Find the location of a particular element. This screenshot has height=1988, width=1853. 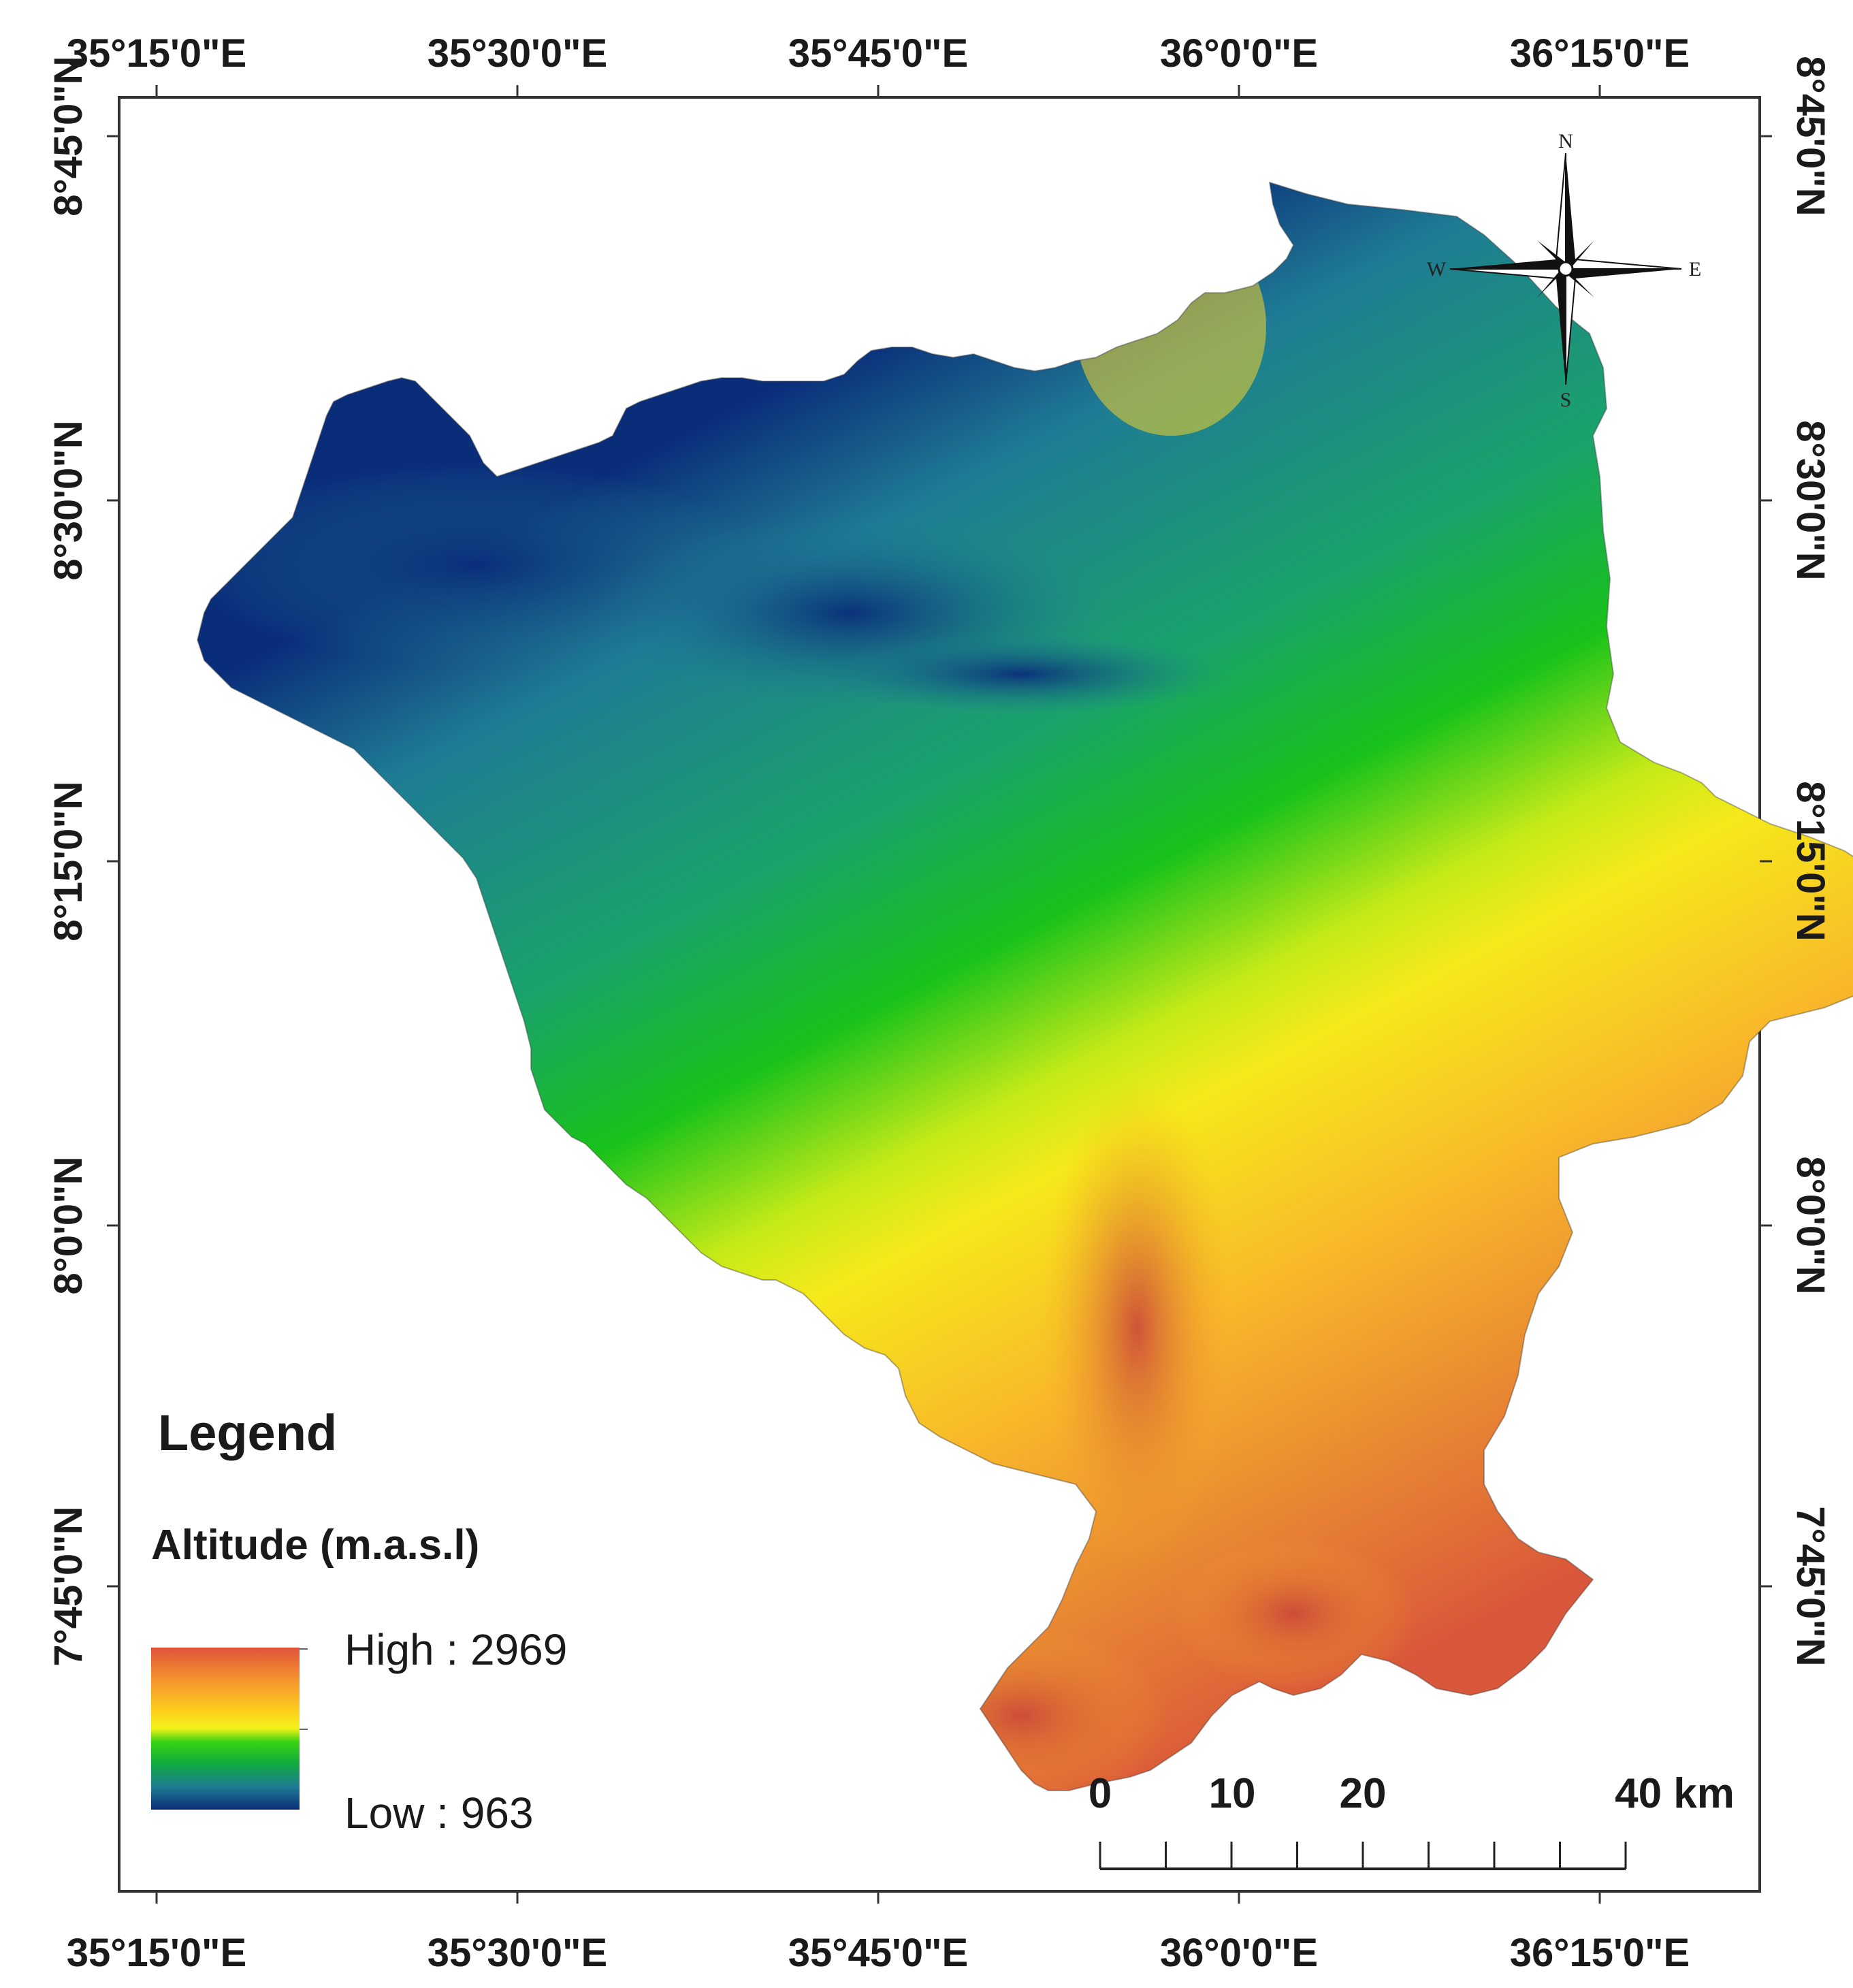

lat-label-right-5: 7°45'0"N is located at coordinates (1810, 1586).